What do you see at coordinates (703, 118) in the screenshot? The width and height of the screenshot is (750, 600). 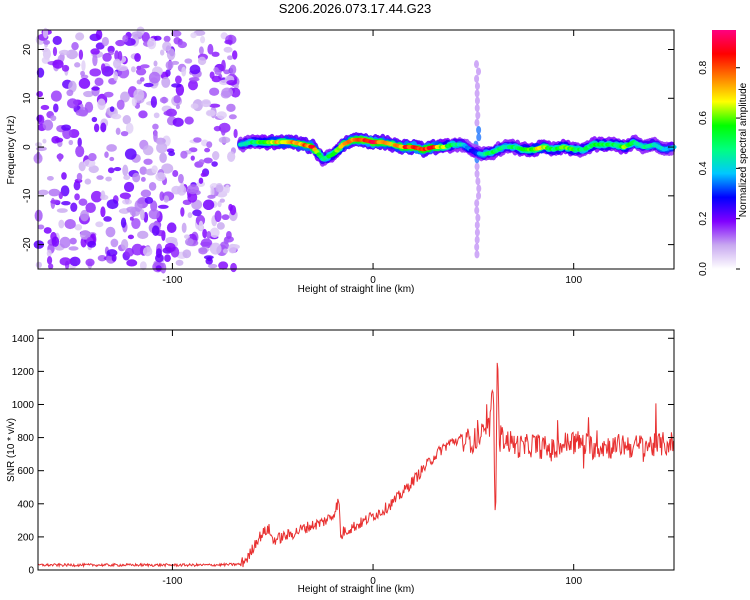 I see `colorbar-tick-label: 0.6` at bounding box center [703, 118].